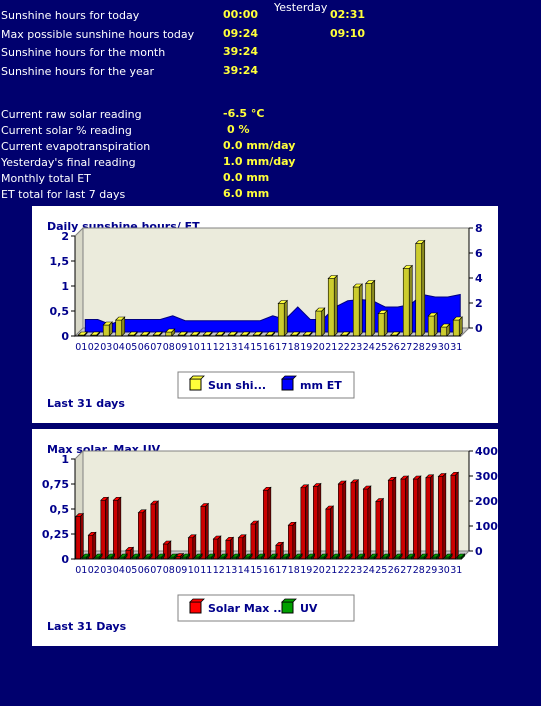  What do you see at coordinates (479, 303) in the screenshot?
I see `y-right-tick-label: 2` at bounding box center [479, 303].